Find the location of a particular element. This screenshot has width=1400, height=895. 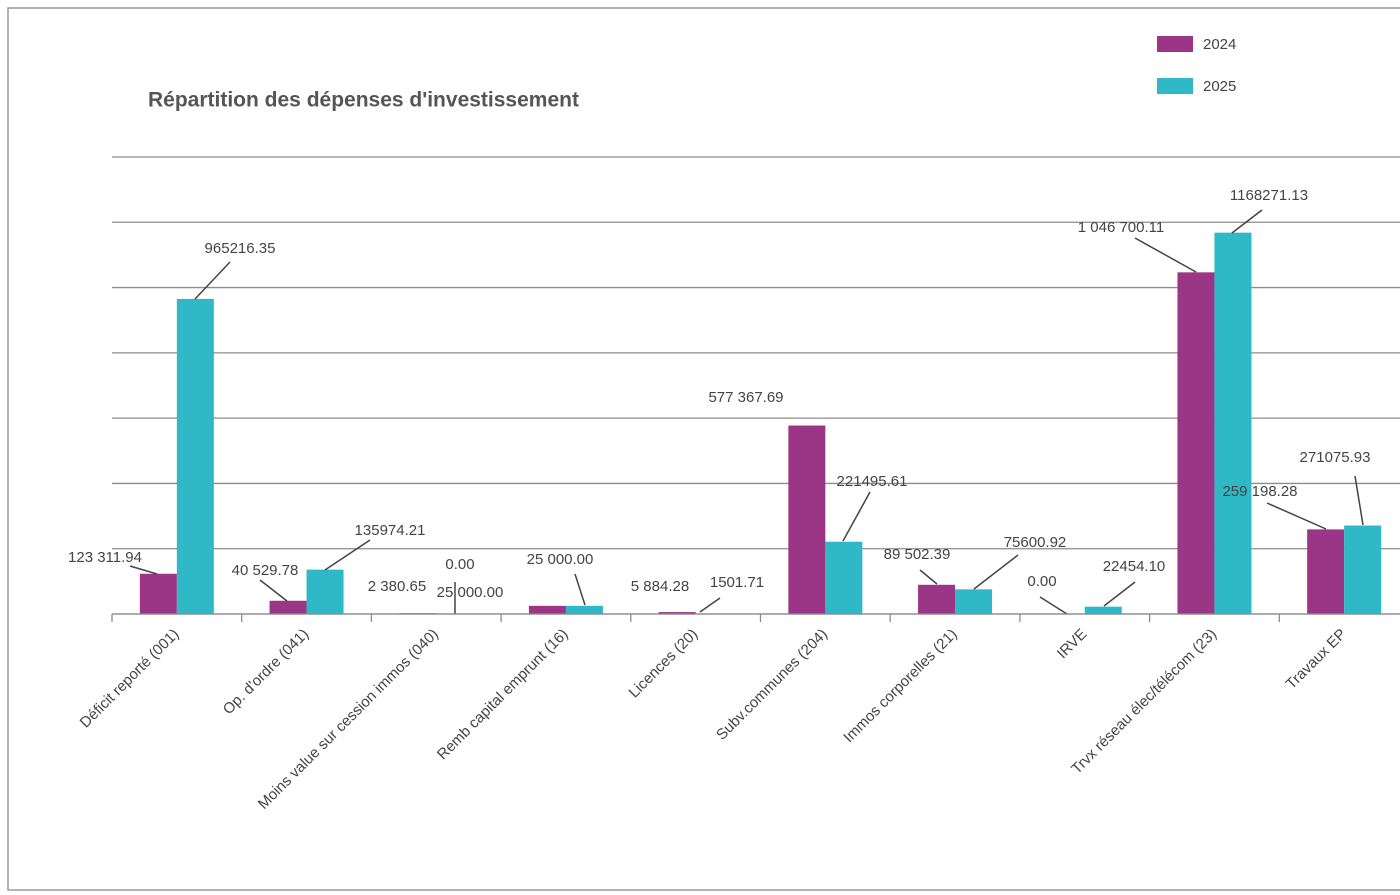

data-label: 1 046 700.11 is located at coordinates (1121, 227).